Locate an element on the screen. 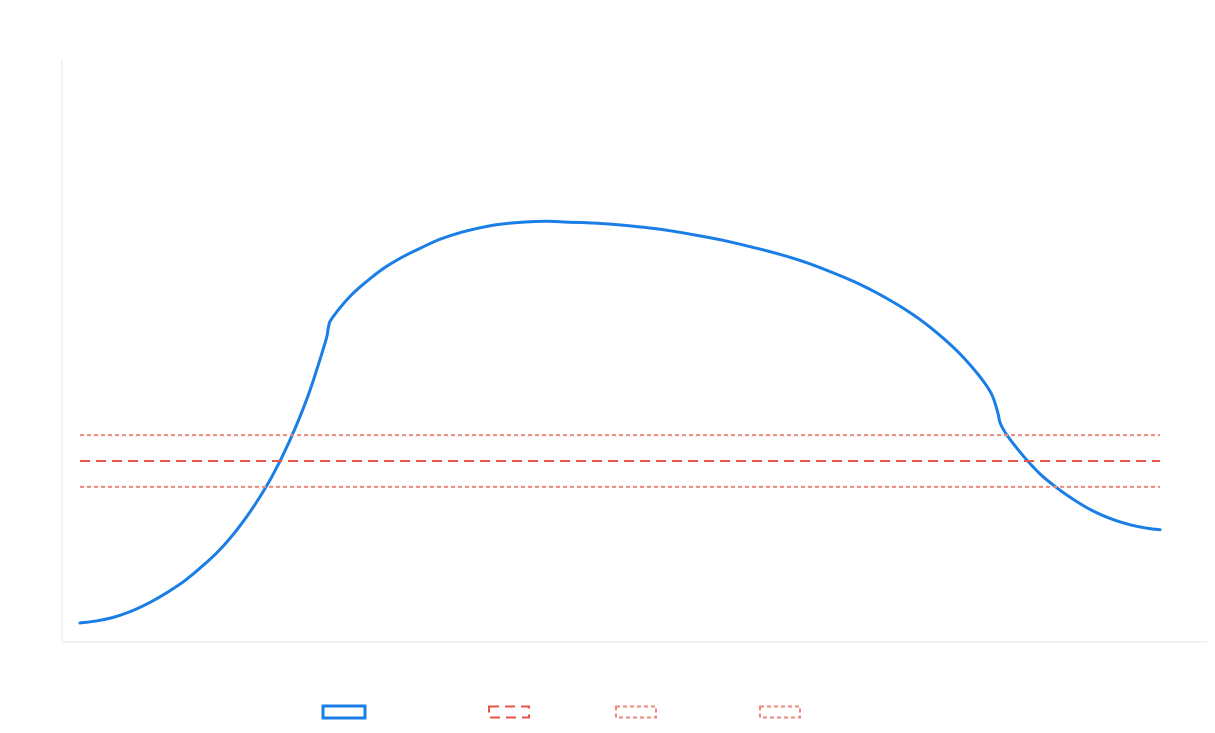  legend is located at coordinates (561, 712).